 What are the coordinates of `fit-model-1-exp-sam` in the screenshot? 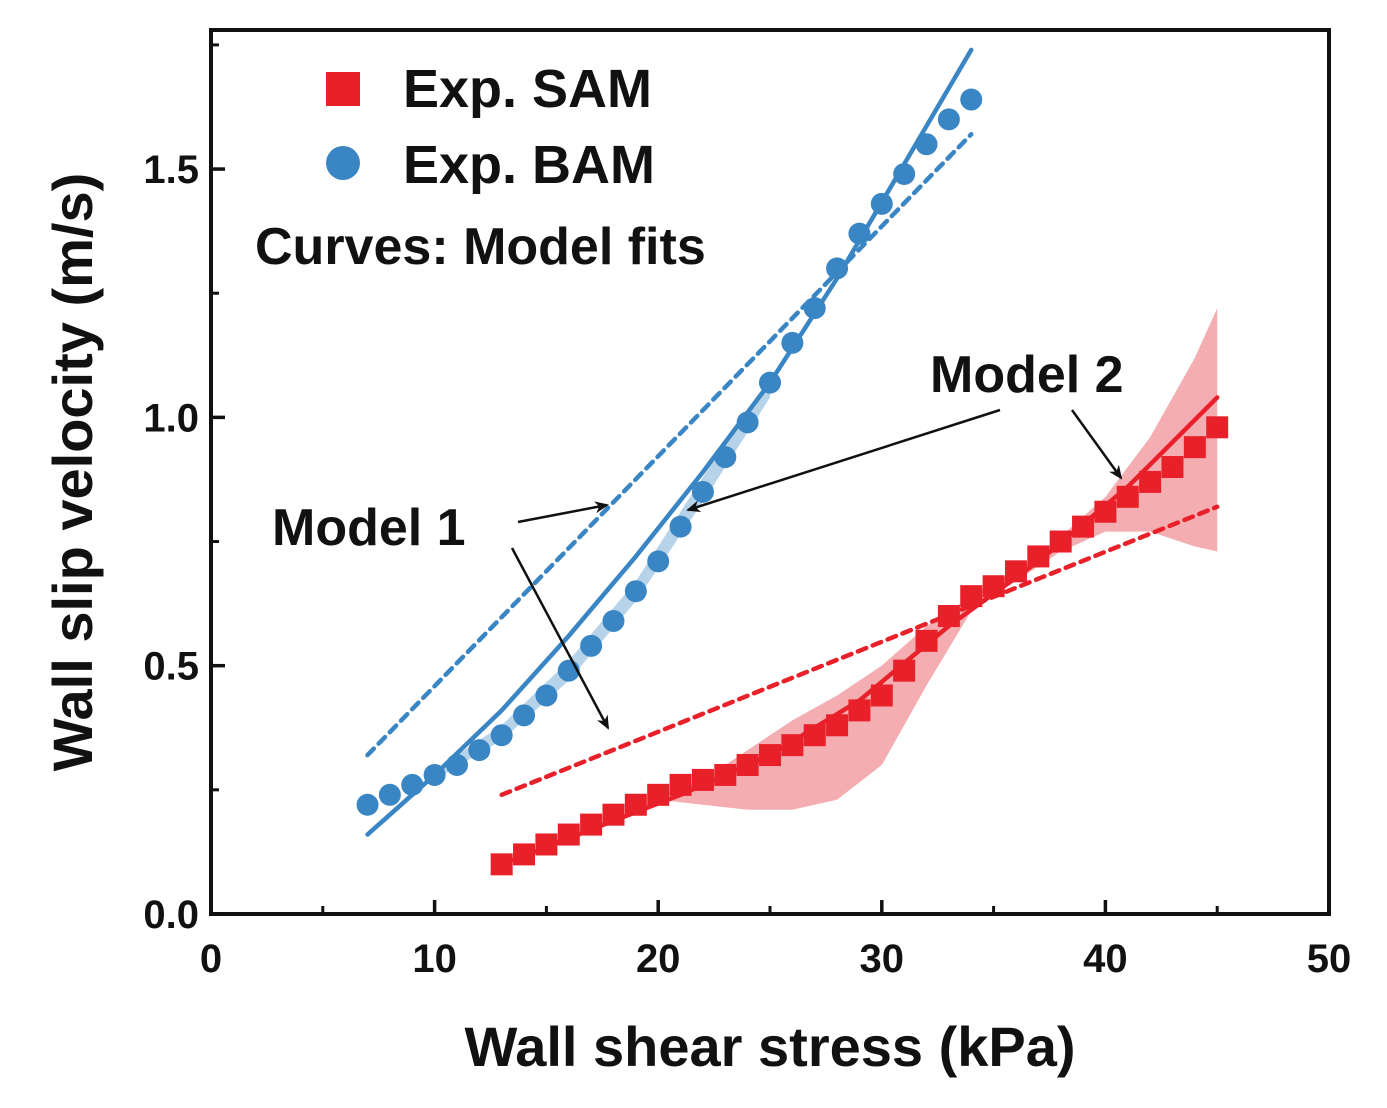 It's located at (859, 651).